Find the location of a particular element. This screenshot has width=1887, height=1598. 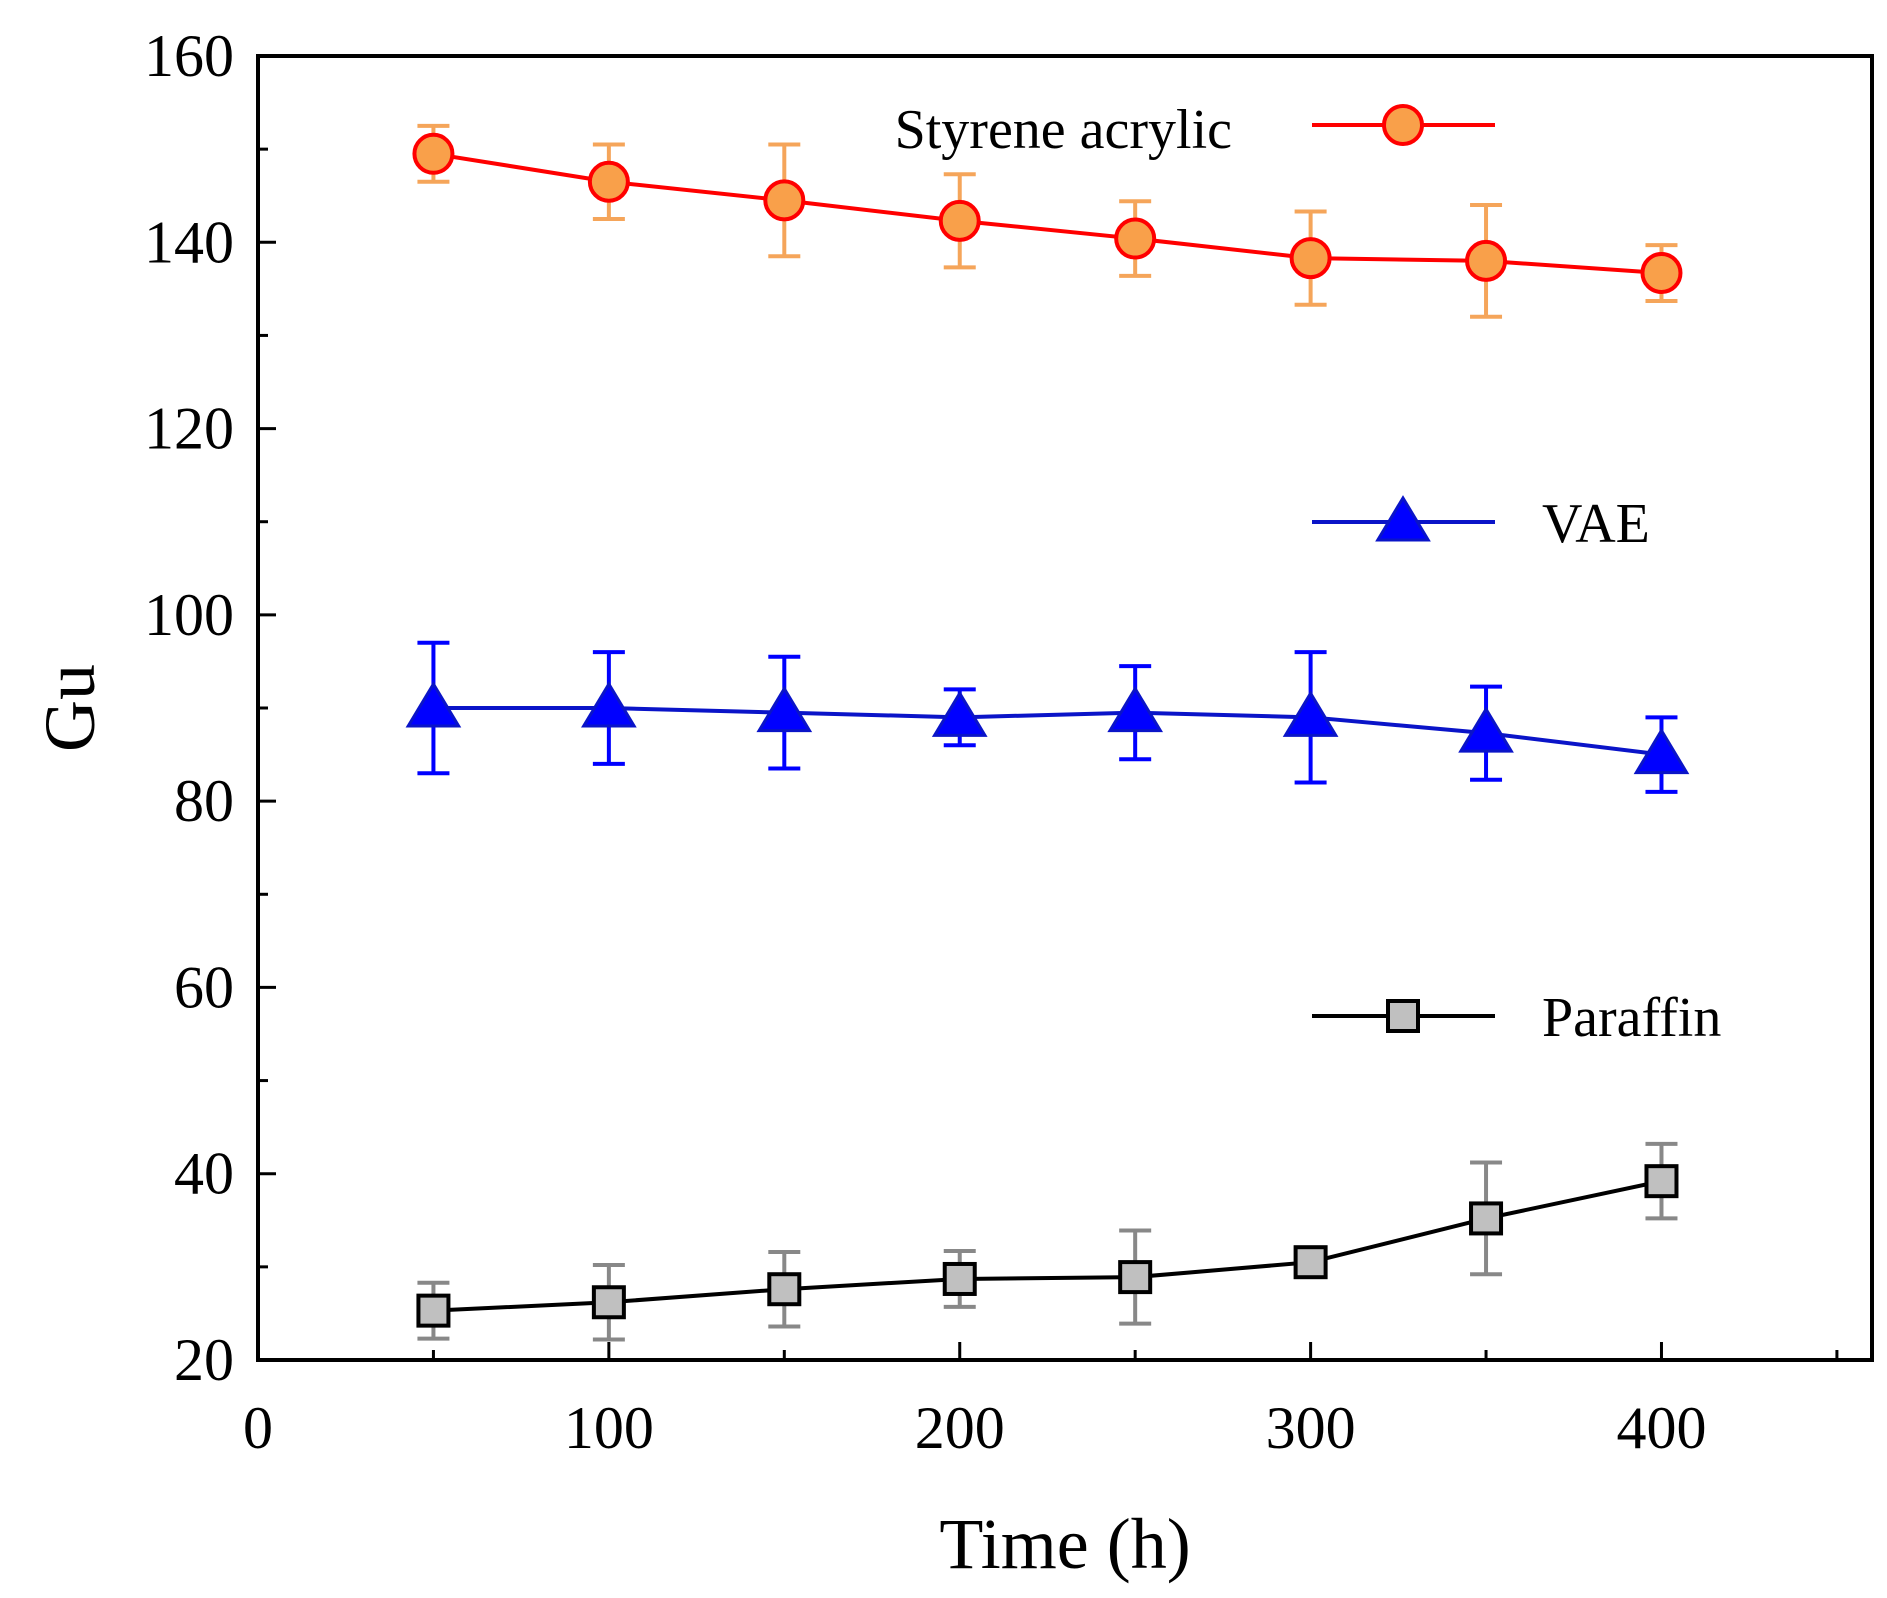

legend-marker-paraffin is located at coordinates (1403, 1016).